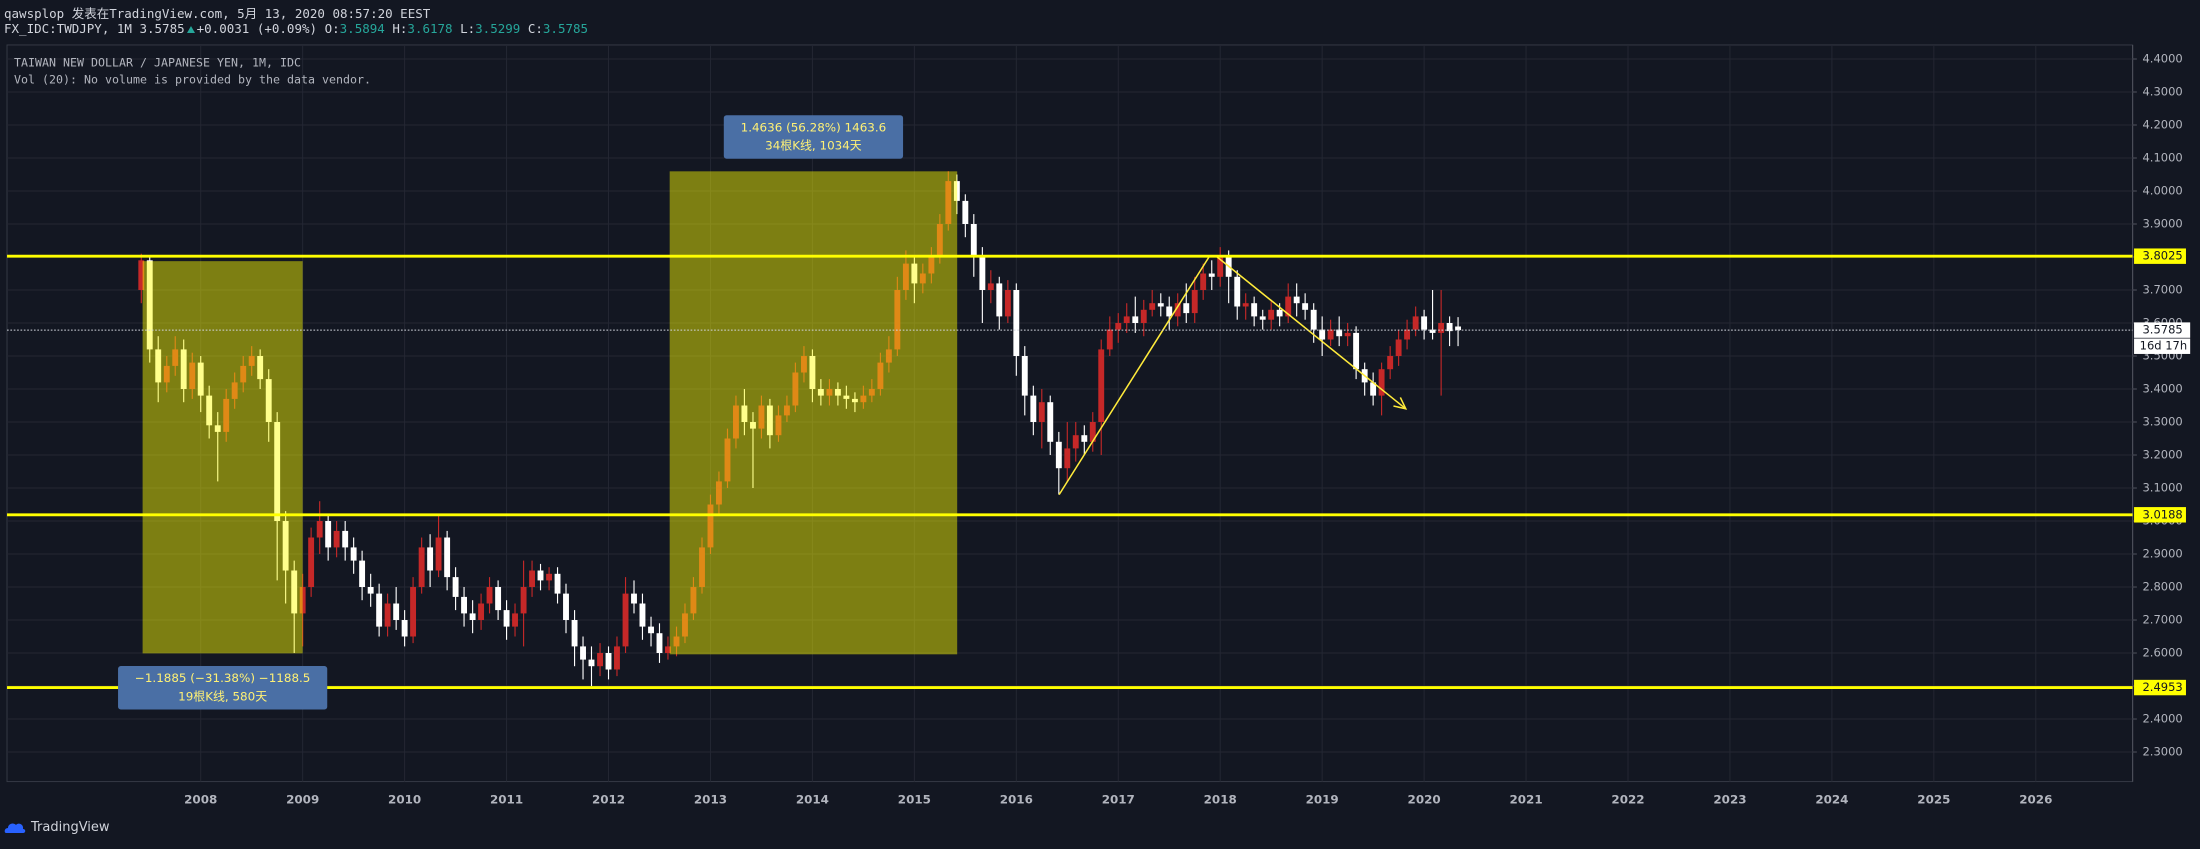 The image size is (2200, 849). I want to click on x-tick-label: 2018, so click(1220, 799).